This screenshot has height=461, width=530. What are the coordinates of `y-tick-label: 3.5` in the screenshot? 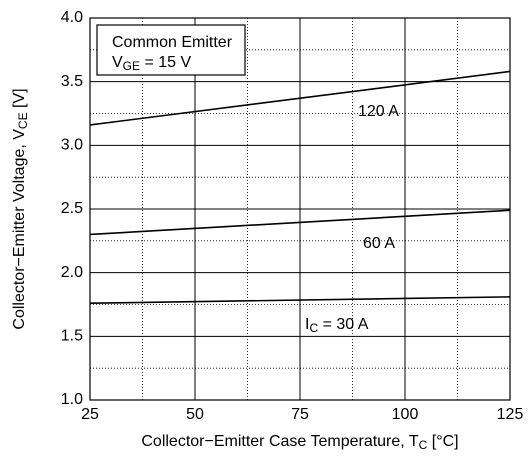 It's located at (72, 81).